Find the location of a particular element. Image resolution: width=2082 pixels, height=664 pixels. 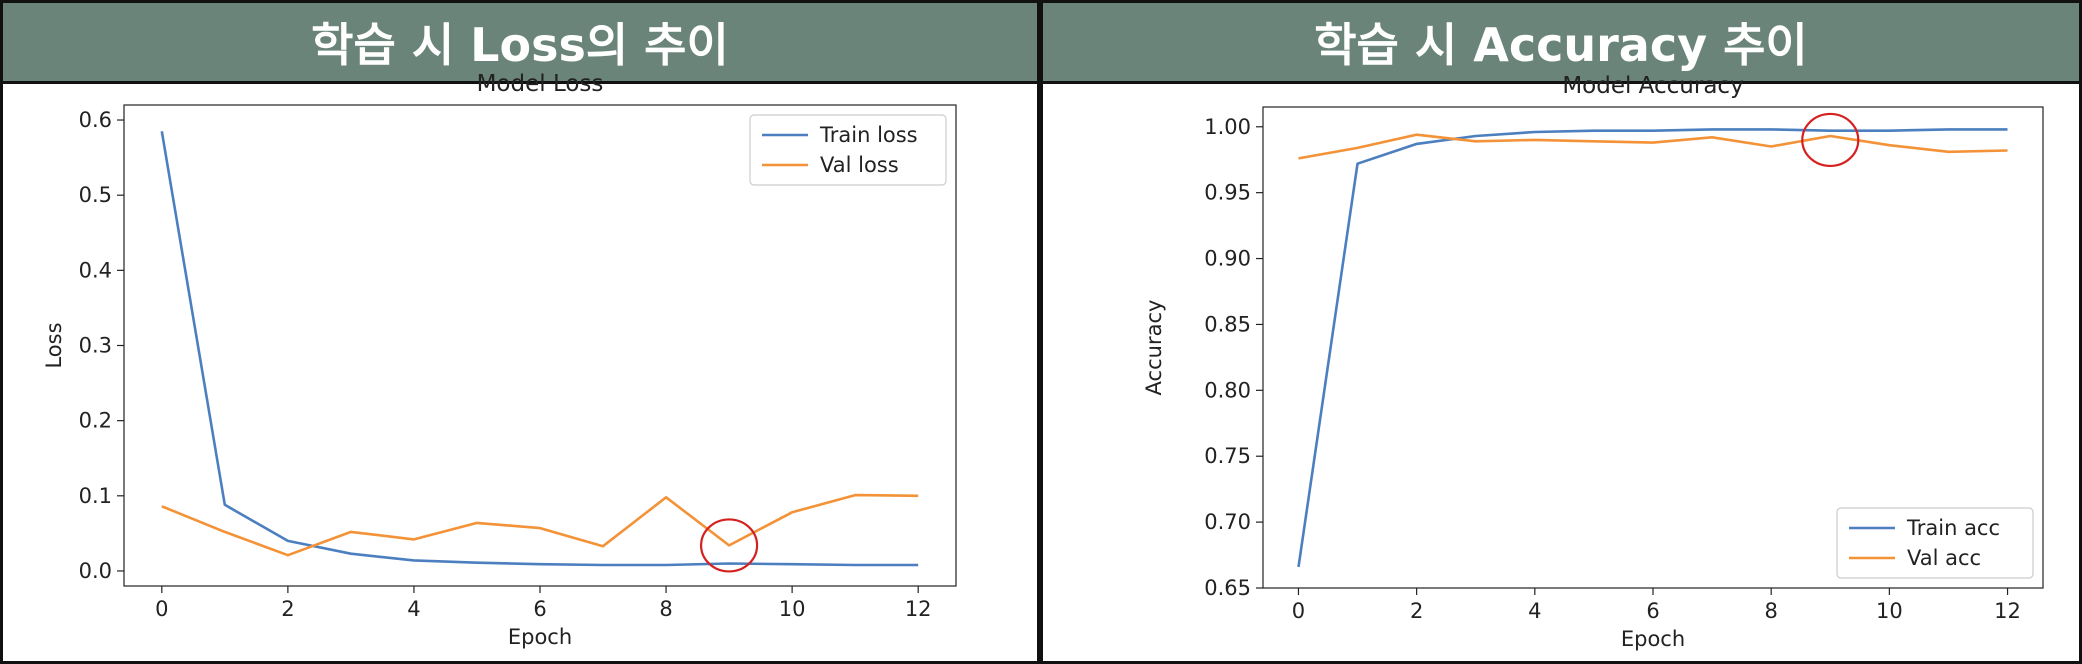

accuracy-legend-label-train: Train acc is located at coordinates (1953, 528).